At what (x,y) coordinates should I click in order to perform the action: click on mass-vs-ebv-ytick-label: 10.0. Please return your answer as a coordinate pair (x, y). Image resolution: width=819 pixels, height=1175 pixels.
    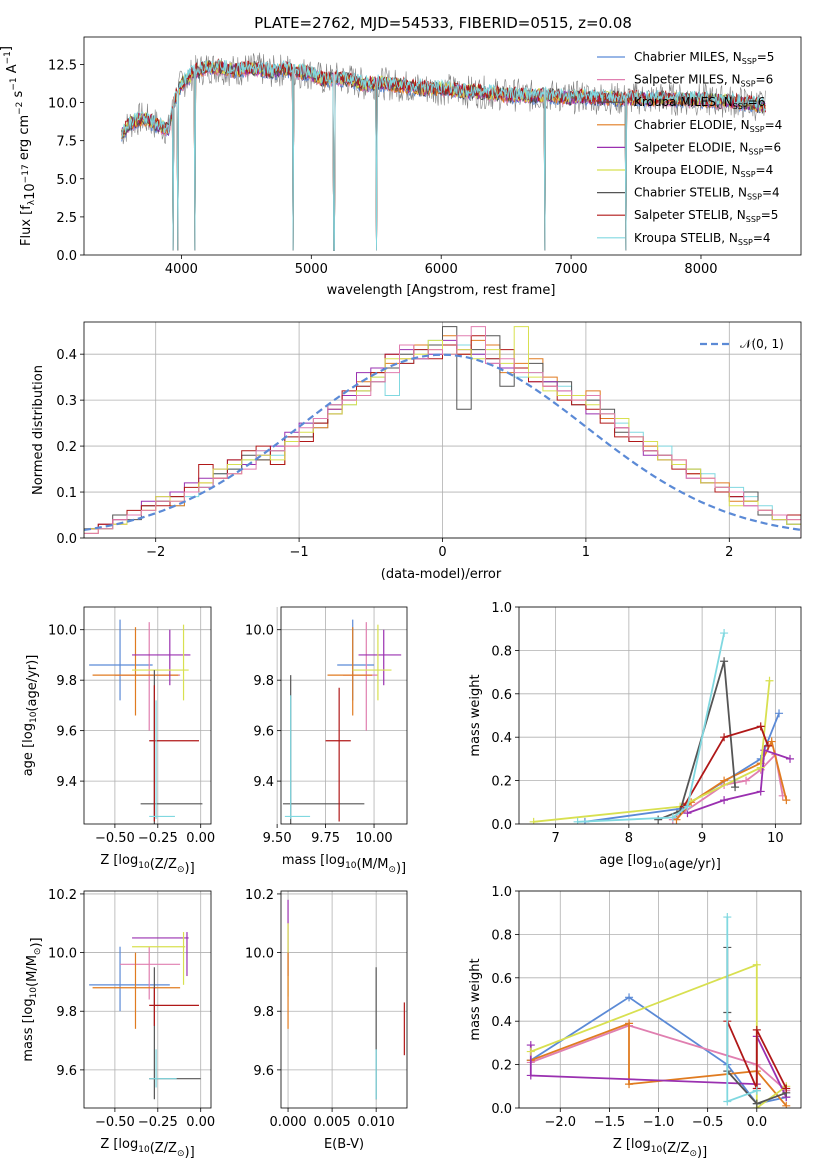
    Looking at the image, I should click on (259, 954).